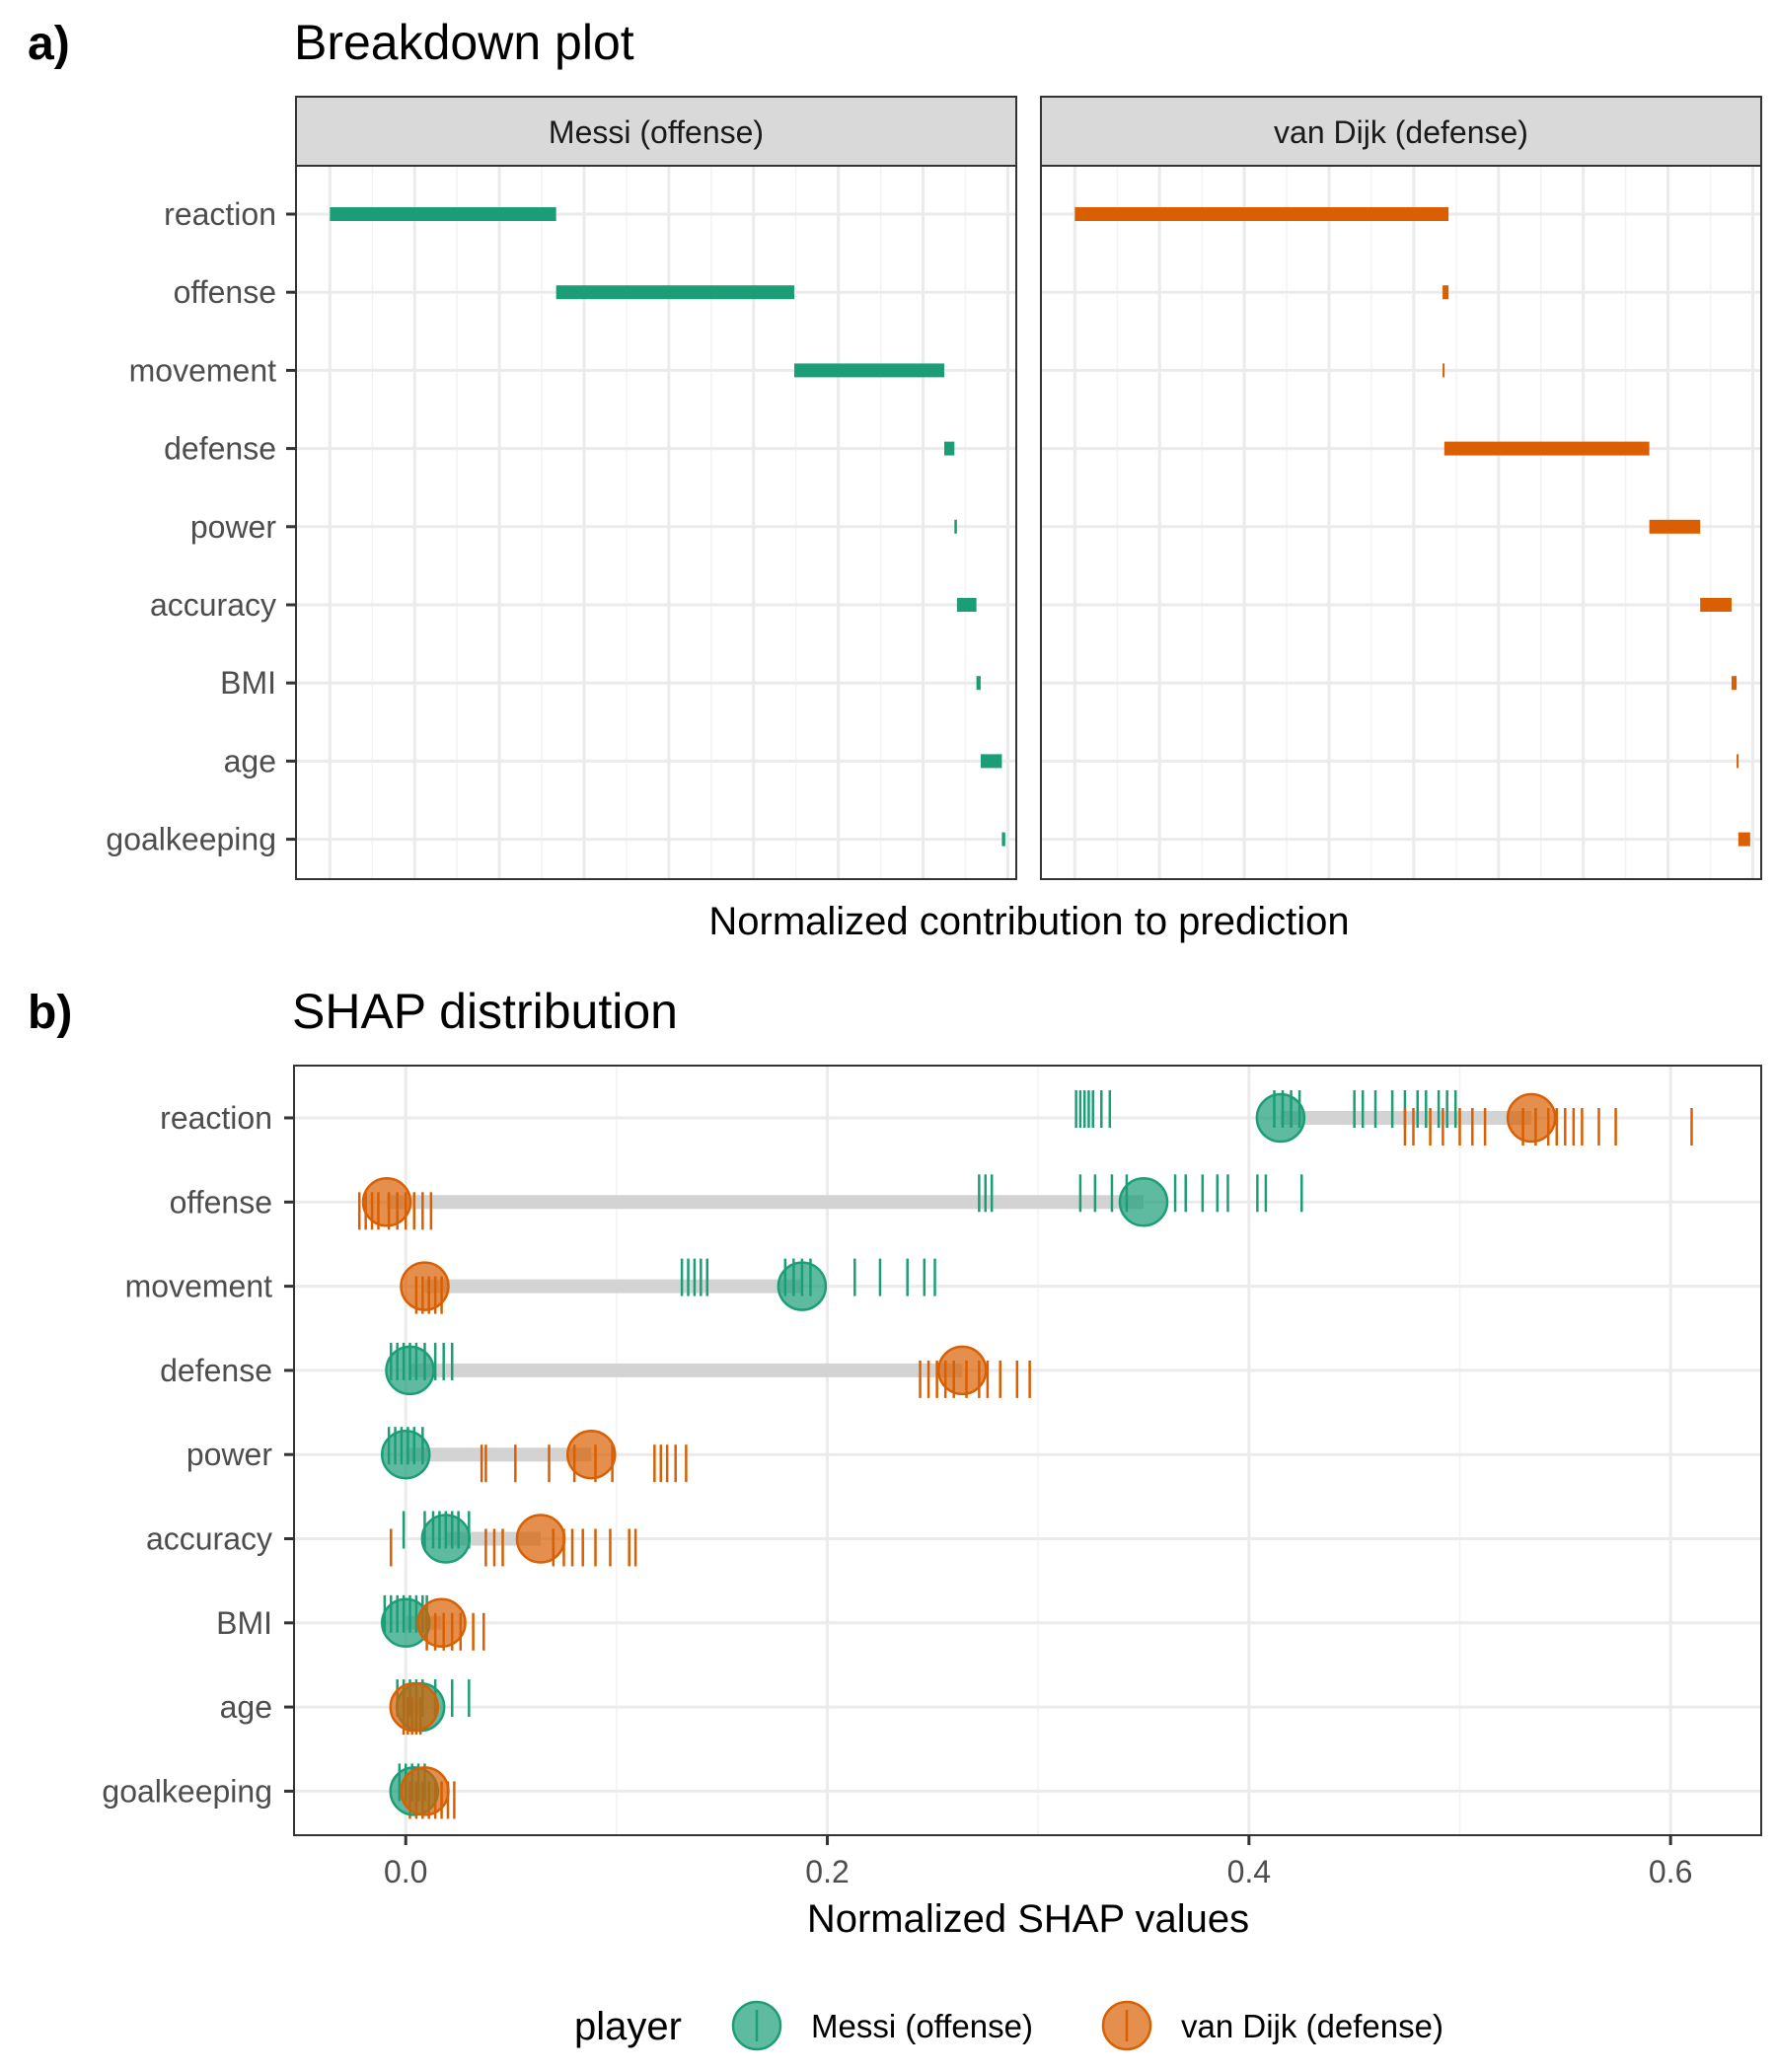 Image resolution: width=1776 pixels, height=2072 pixels. I want to click on point-age-van-dijk-defense, so click(415, 1707).